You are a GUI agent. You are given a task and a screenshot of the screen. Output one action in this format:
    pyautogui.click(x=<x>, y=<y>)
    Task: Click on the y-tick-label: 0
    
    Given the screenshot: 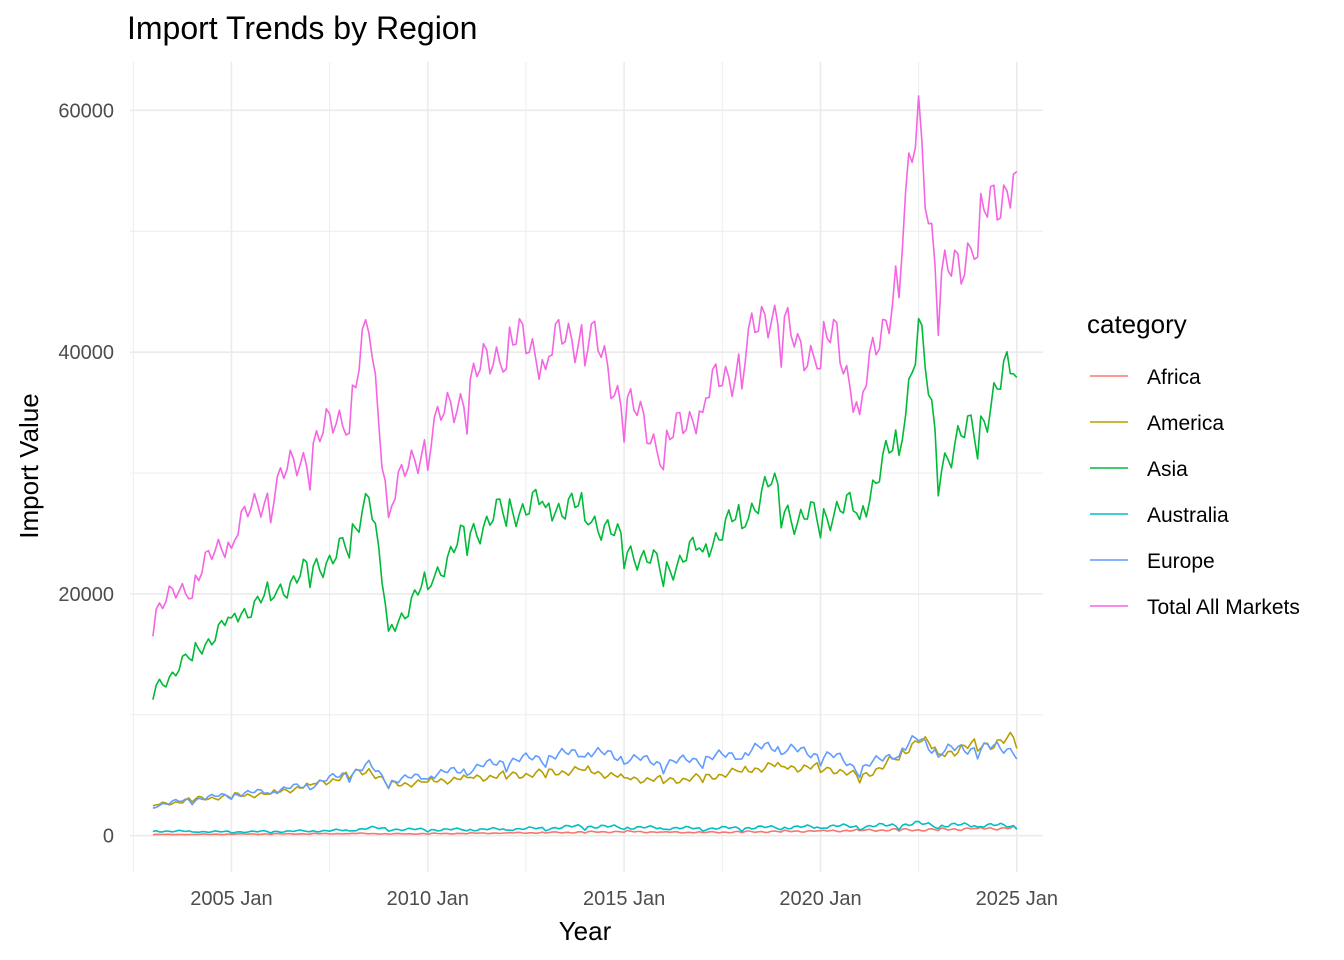 What is the action you would take?
    pyautogui.click(x=108, y=837)
    